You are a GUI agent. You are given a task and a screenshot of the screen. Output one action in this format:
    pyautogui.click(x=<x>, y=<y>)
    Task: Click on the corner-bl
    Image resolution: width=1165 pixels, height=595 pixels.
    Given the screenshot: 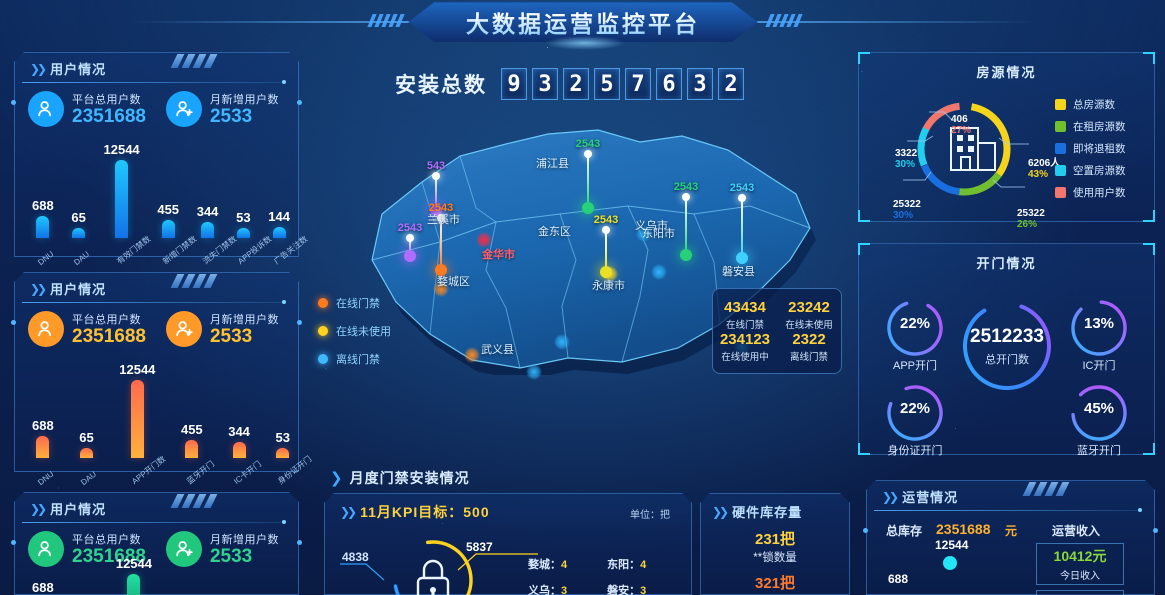 What is the action you would take?
    pyautogui.click(x=864, y=216)
    